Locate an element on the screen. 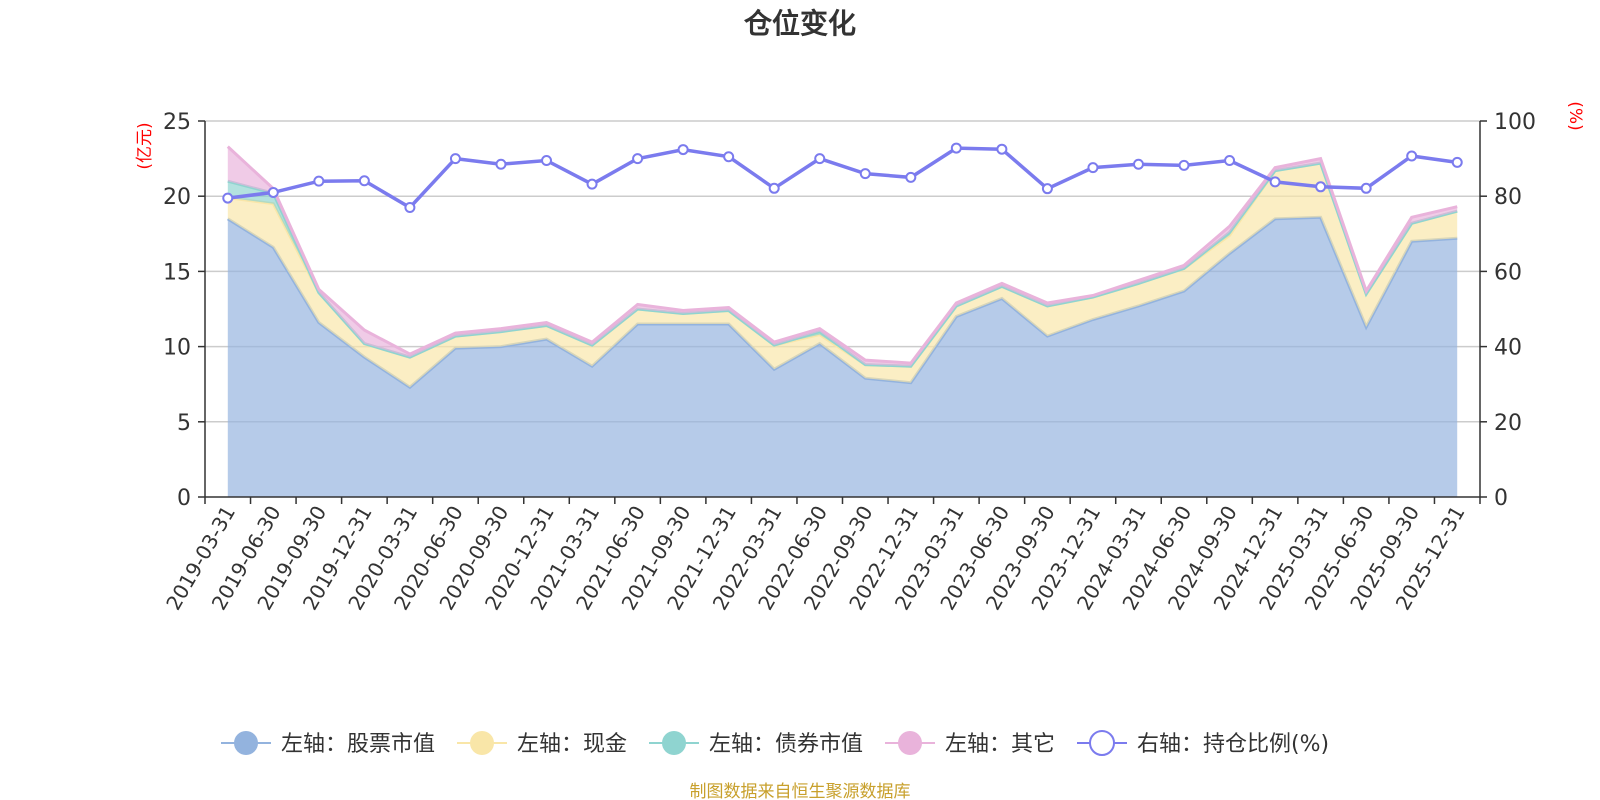 Image resolution: width=1600 pixels, height=800 pixels. left-tick-label: 20 is located at coordinates (177, 197).